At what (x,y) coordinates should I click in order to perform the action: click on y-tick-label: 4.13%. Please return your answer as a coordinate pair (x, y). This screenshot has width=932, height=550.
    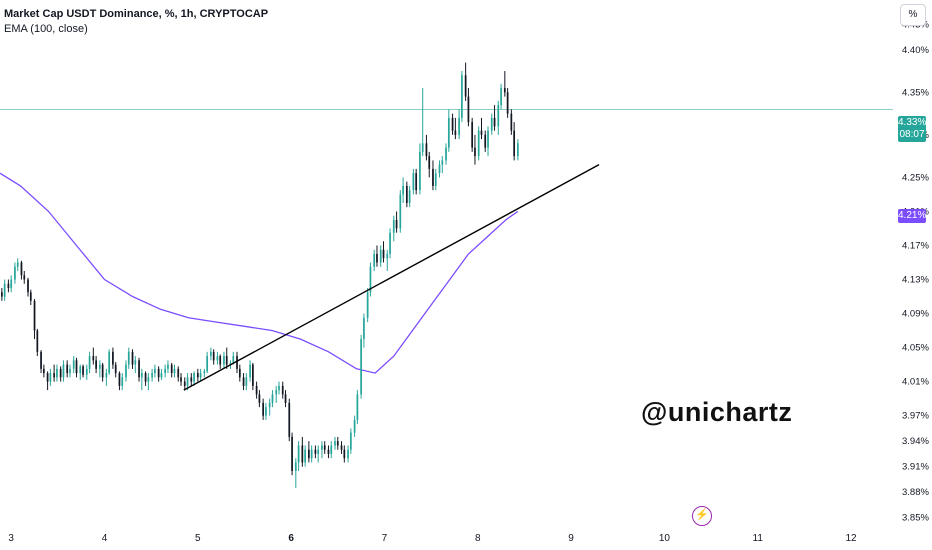
    Looking at the image, I should click on (915, 280).